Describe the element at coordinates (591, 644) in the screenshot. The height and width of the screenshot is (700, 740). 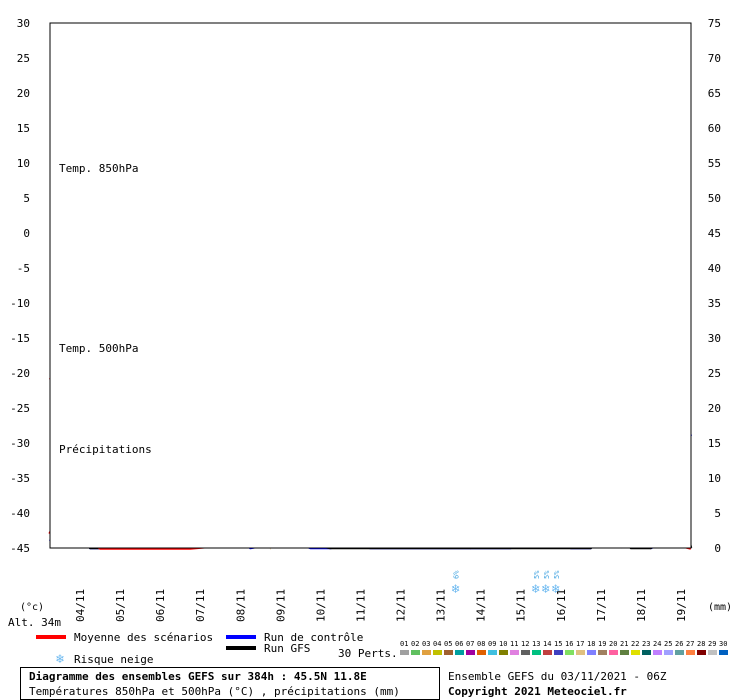
I see `pert-number-label: 18` at that location.